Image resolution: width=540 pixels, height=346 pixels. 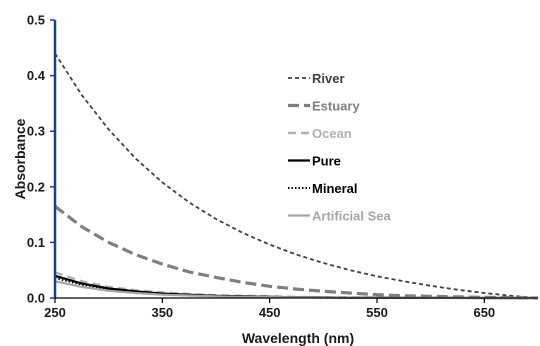 What do you see at coordinates (377, 312) in the screenshot?
I see `x-tick-label: 550` at bounding box center [377, 312].